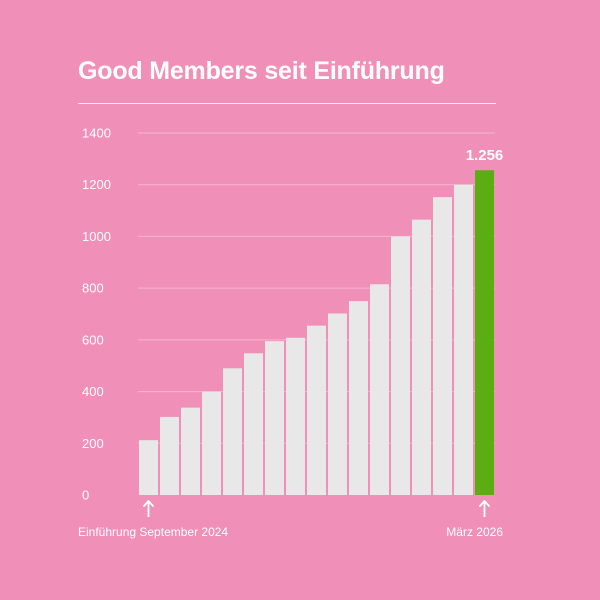 Image resolution: width=600 pixels, height=600 pixels. What do you see at coordinates (96, 133) in the screenshot?
I see `y-tick-label: 1400` at bounding box center [96, 133].